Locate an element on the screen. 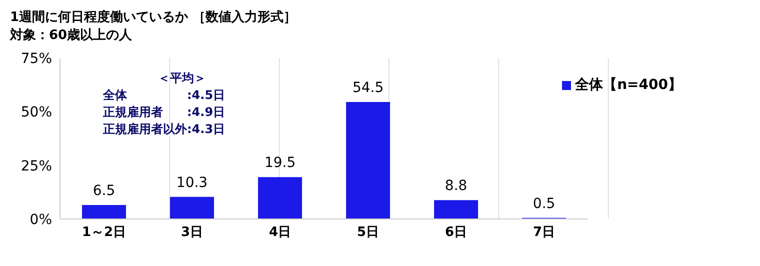 Image resolution: width=760 pixels, height=266 pixels. y-tick-label: 25% is located at coordinates (36, 166).